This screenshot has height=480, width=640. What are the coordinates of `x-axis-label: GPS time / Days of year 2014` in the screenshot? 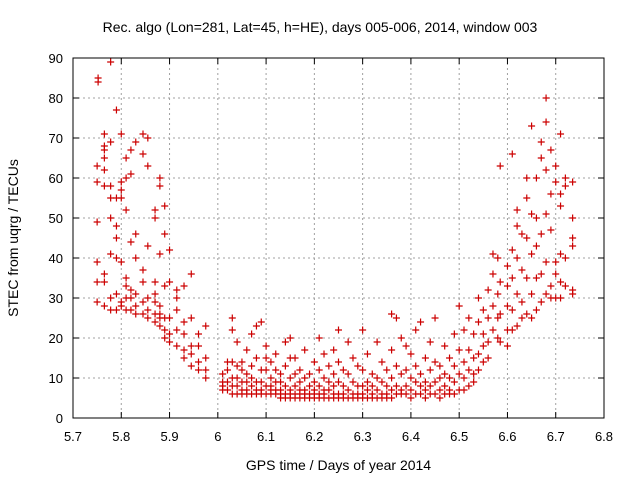 It's located at (338, 465).